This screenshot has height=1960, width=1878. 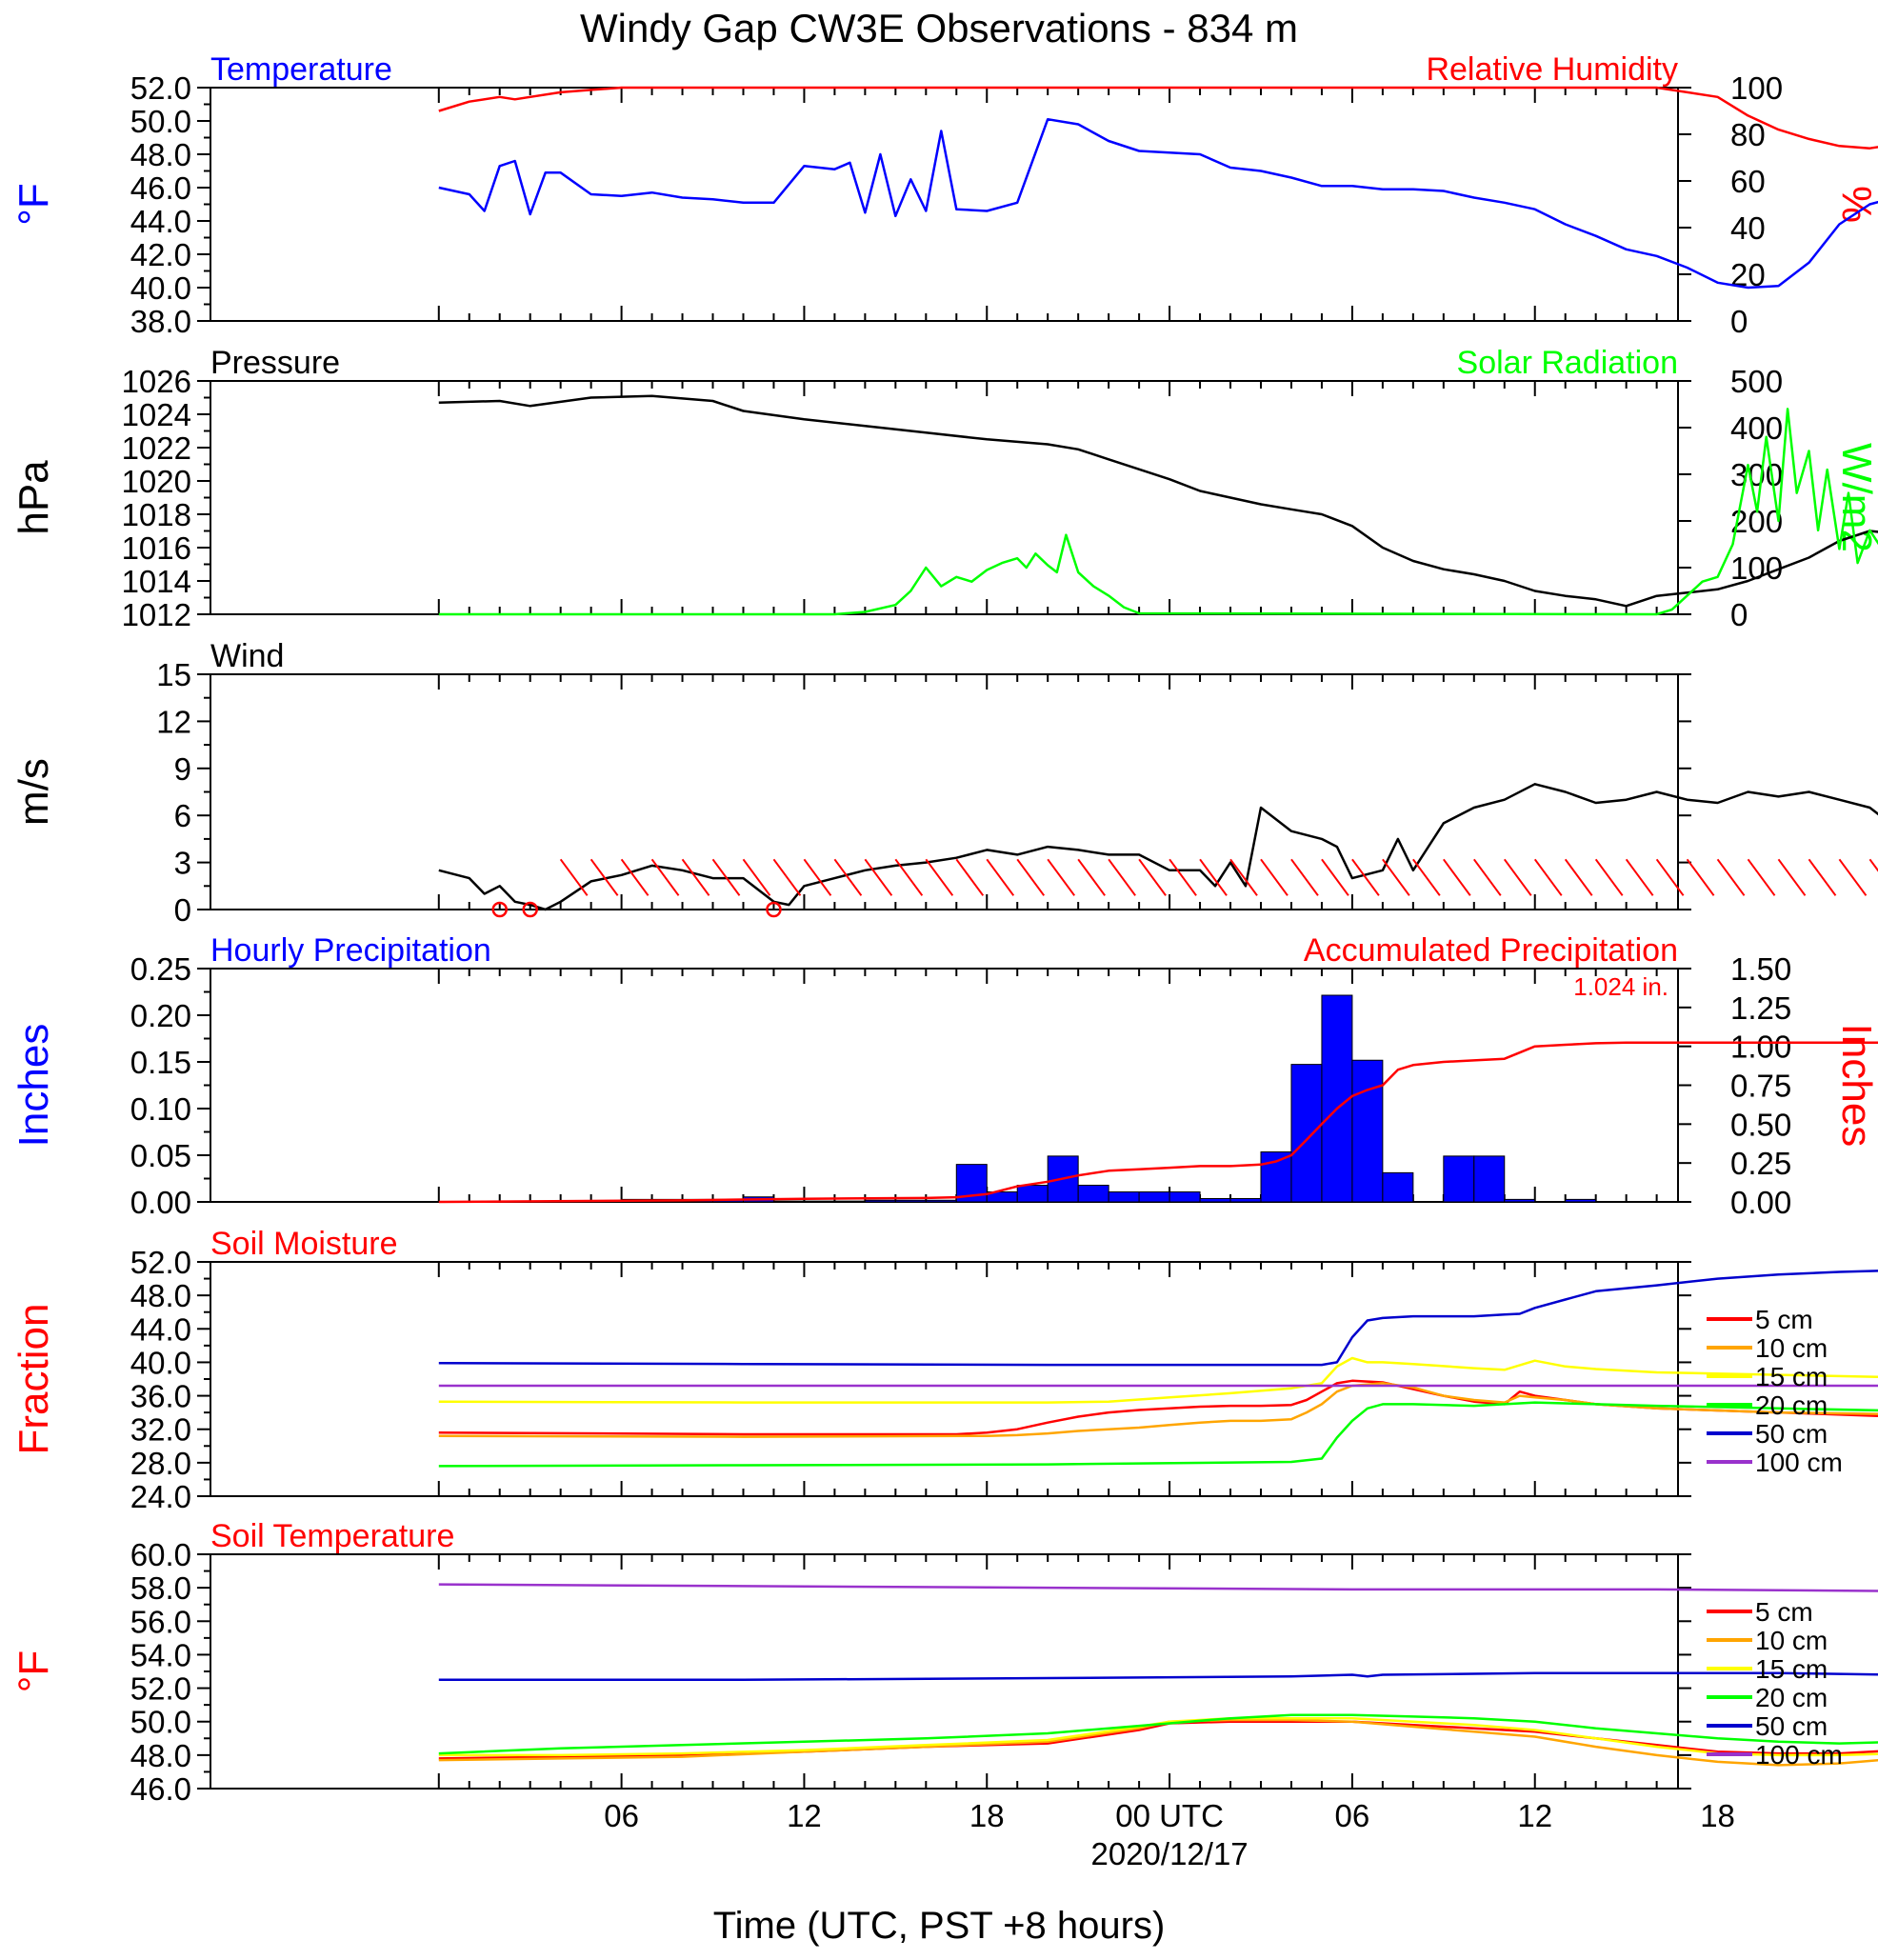 I want to click on y-tick-label: 44.0, so click(x=160, y=1329).